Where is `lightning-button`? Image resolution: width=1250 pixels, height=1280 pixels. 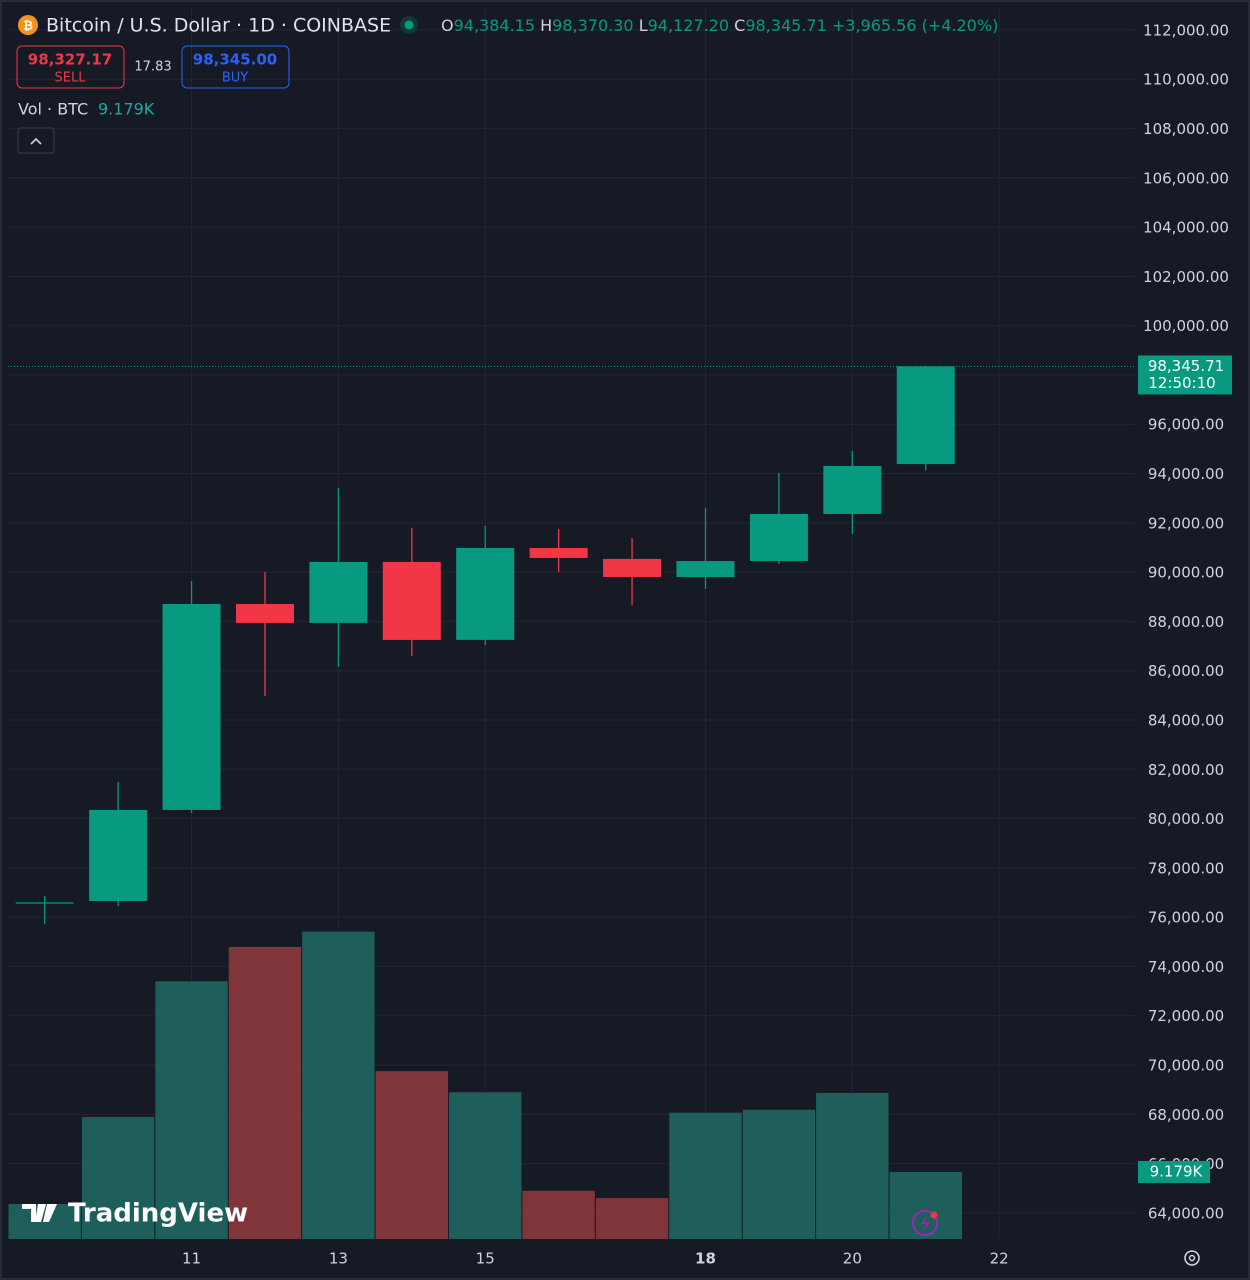 lightning-button is located at coordinates (925, 1223).